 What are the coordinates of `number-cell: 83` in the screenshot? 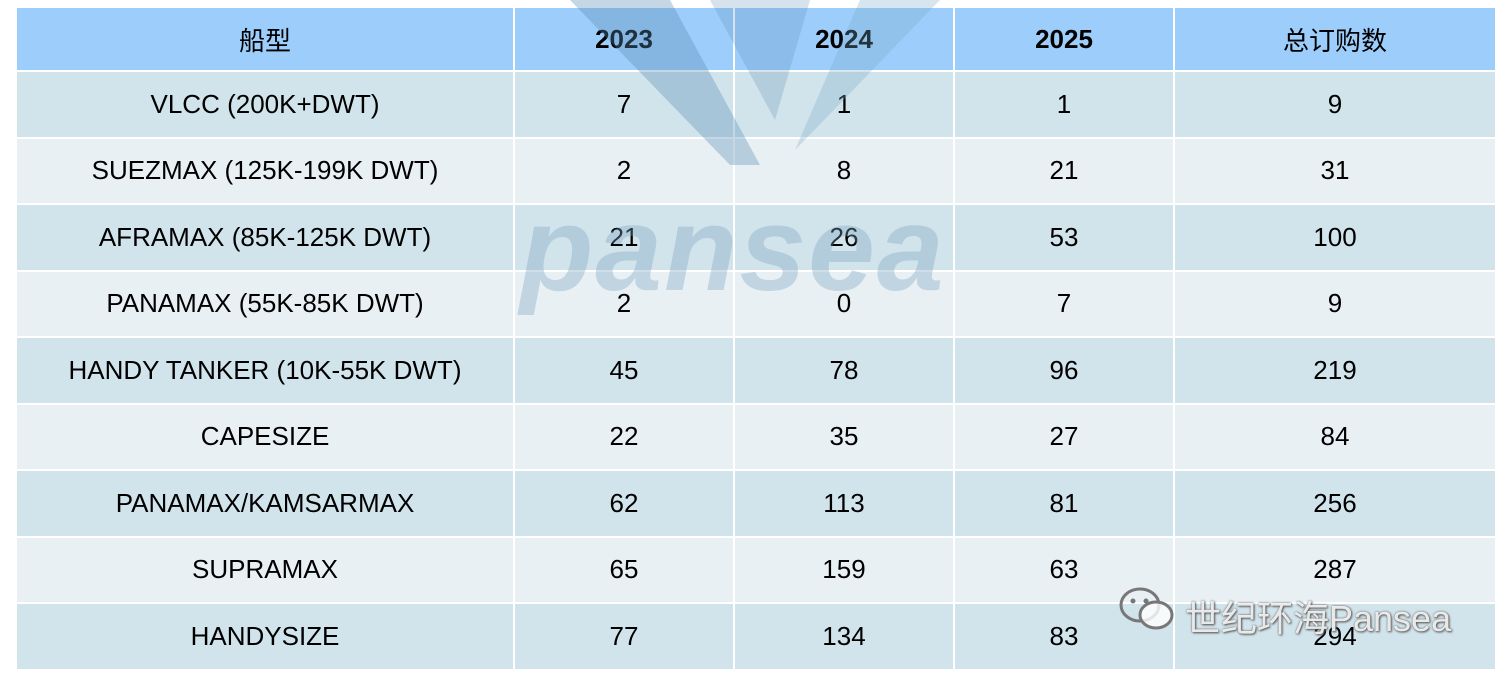 It's located at (1064, 636).